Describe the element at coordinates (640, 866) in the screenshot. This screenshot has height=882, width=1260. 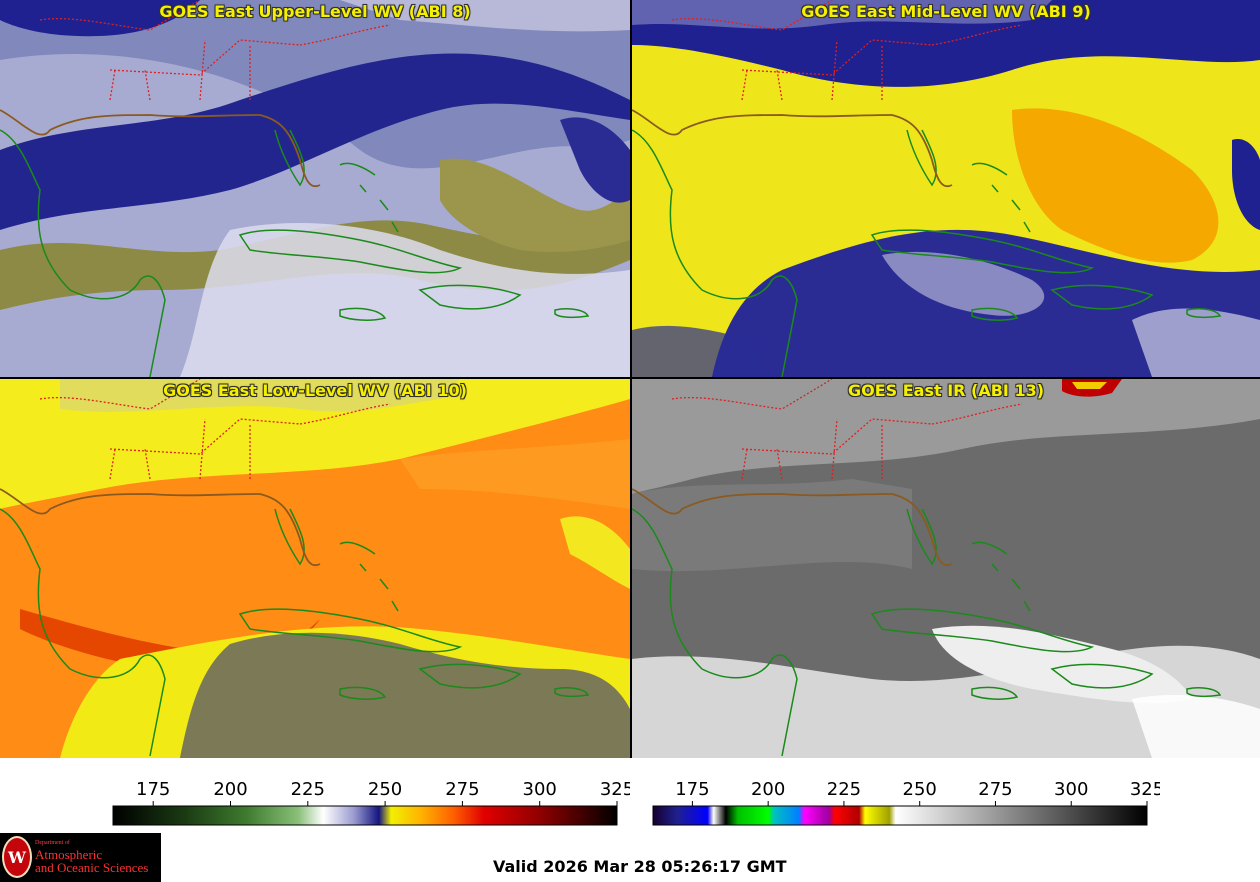
I see `valid-time: Valid 2026 Mar 28 05:26:17 GMT` at that location.